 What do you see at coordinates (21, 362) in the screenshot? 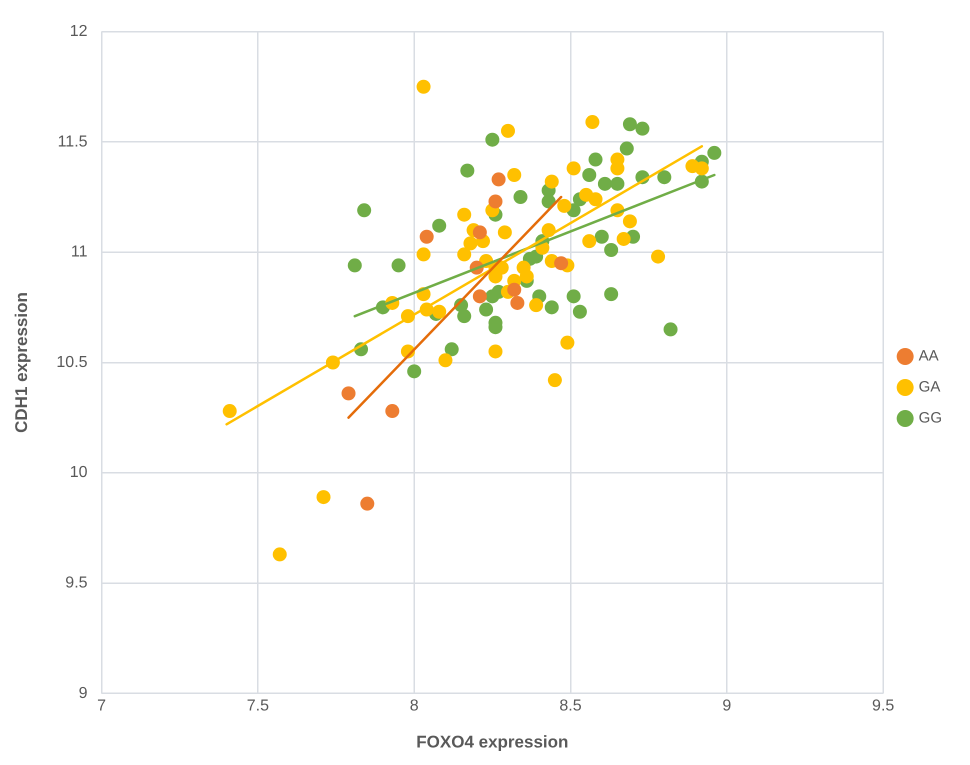
I see `y-axis-title: CDH1 expression` at bounding box center [21, 362].